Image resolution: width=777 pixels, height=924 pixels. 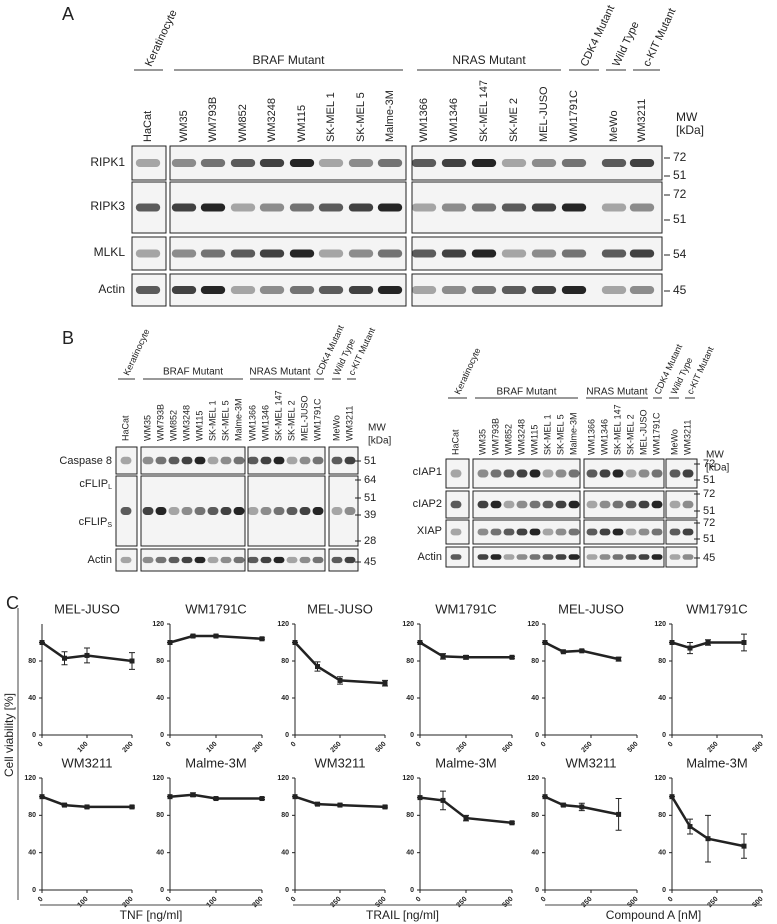 What do you see at coordinates (370, 562) in the screenshot?
I see `mw-label: 45` at bounding box center [370, 562].